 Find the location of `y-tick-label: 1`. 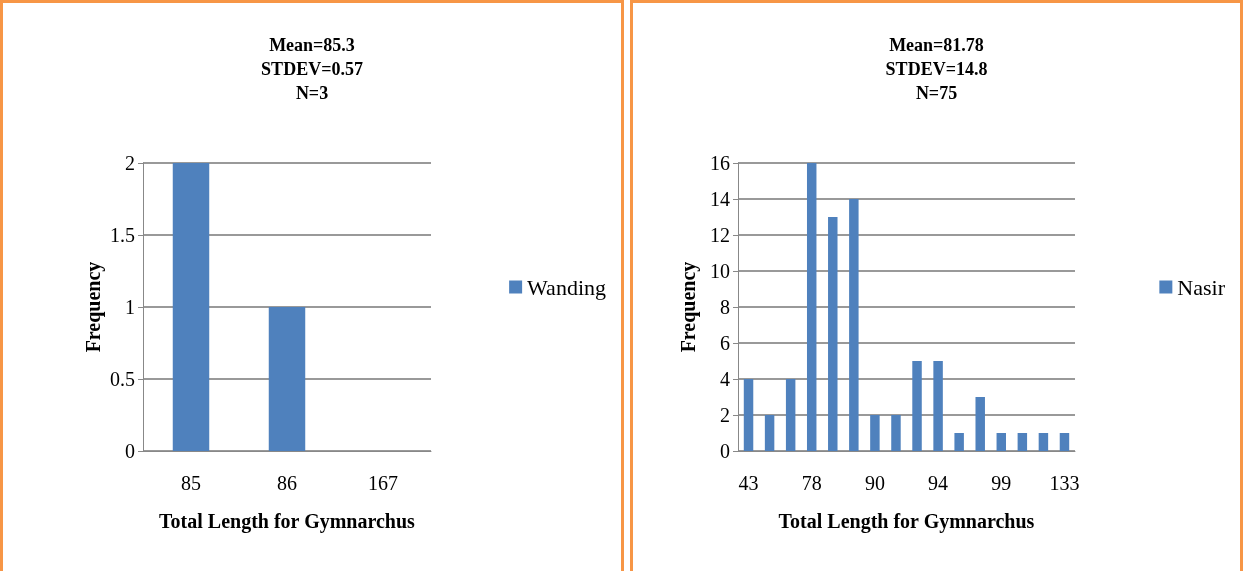

y-tick-label: 1 is located at coordinates (130, 307).